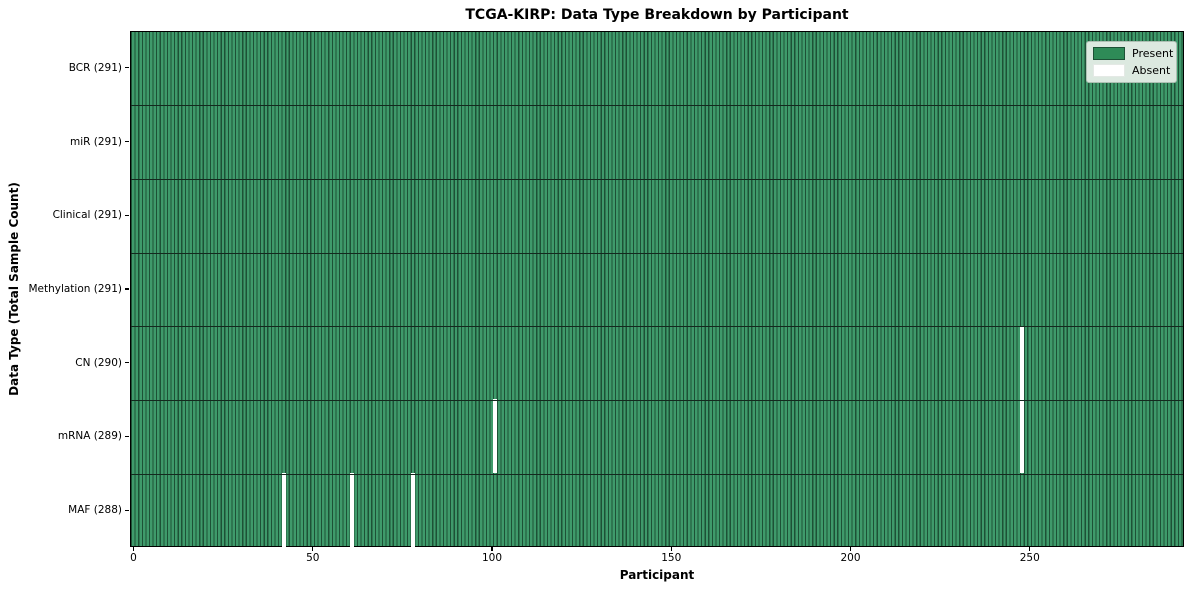 The image size is (1200, 600). Describe the element at coordinates (671, 558) in the screenshot. I see `x-tick-label: 150` at that location.